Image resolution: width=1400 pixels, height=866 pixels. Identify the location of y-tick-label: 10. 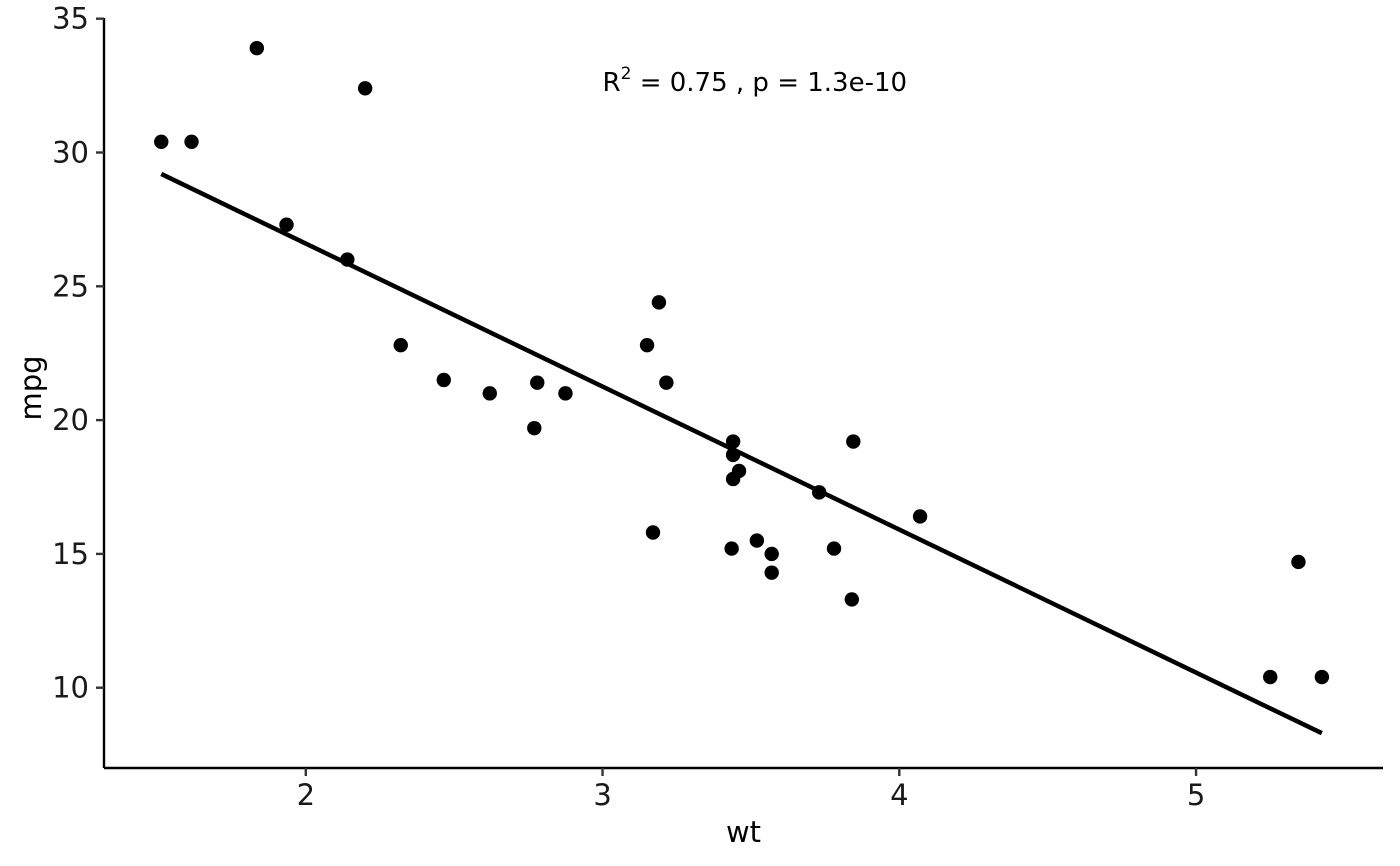
(70, 688).